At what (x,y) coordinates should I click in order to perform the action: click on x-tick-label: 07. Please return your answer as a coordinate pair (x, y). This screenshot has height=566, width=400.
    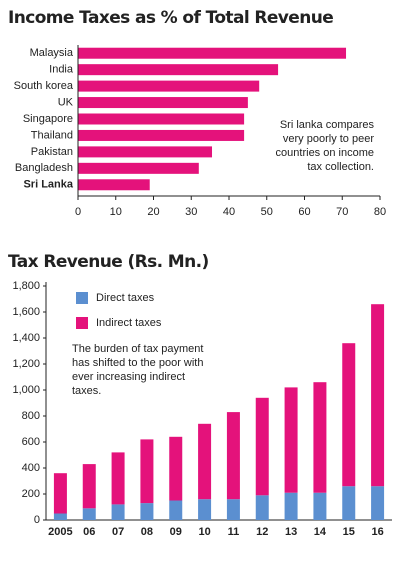
    Looking at the image, I should click on (118, 532).